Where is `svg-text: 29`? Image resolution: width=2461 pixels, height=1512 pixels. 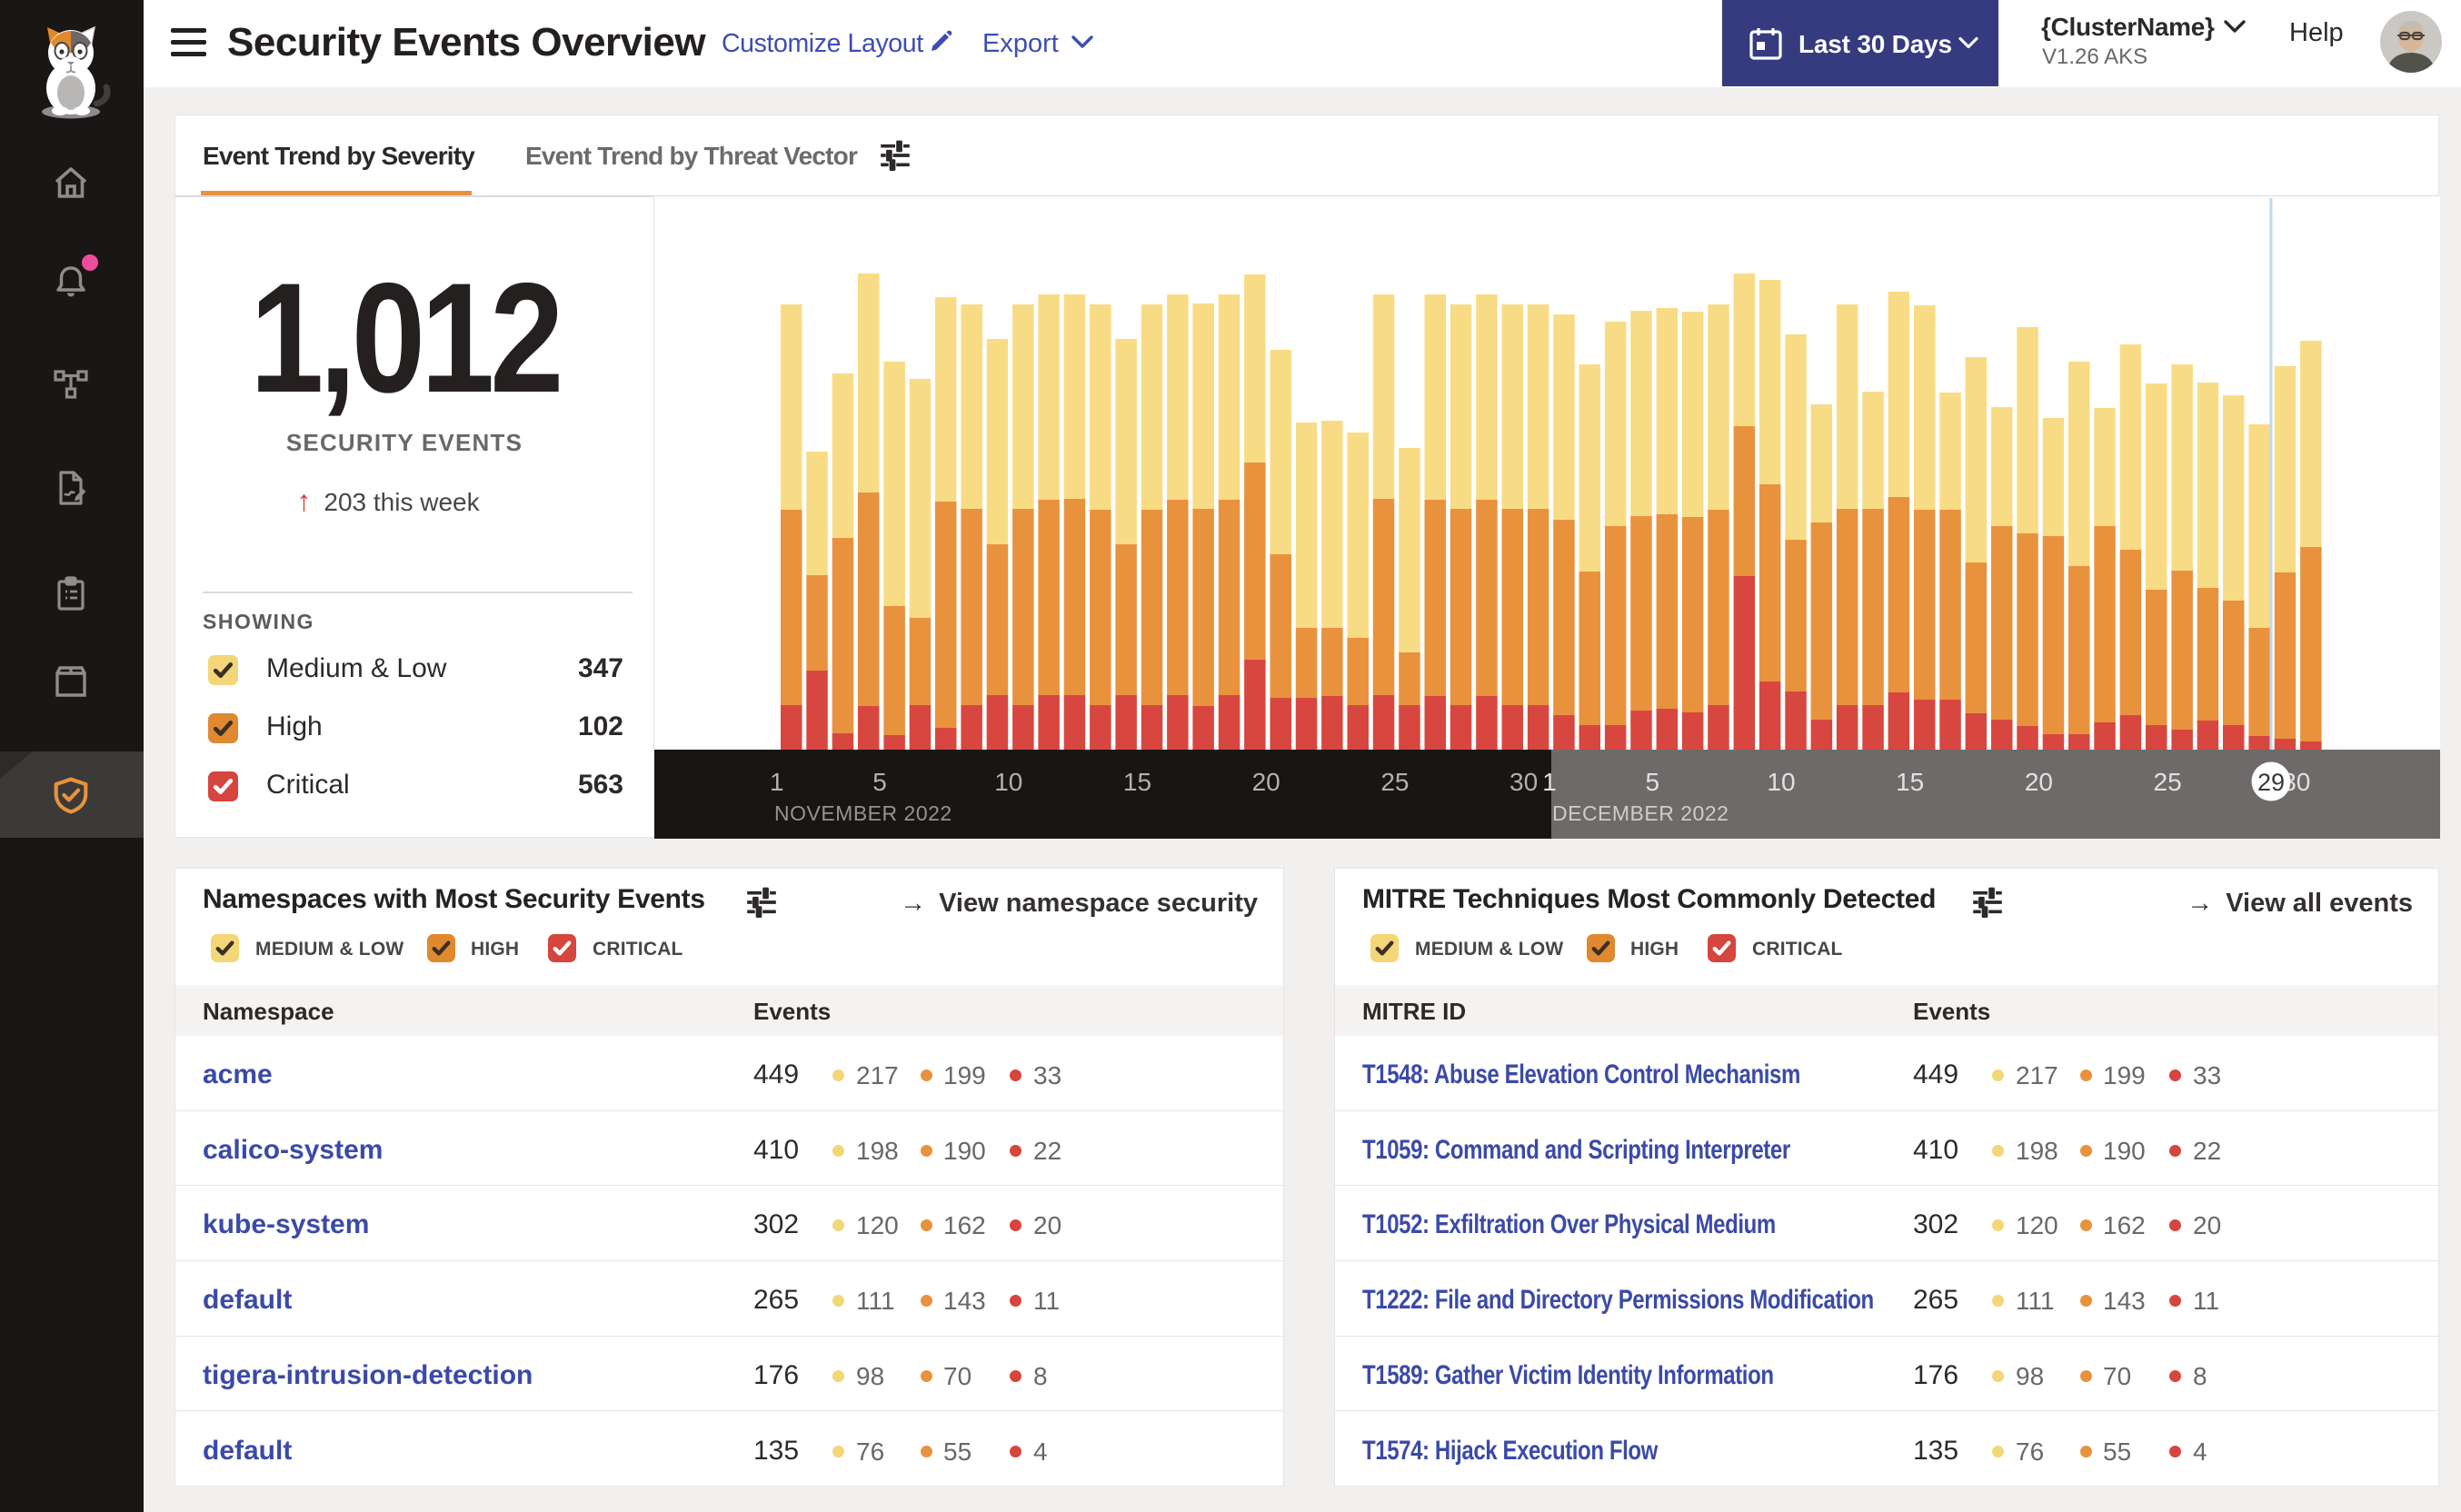 svg-text: 29 is located at coordinates (2271, 782).